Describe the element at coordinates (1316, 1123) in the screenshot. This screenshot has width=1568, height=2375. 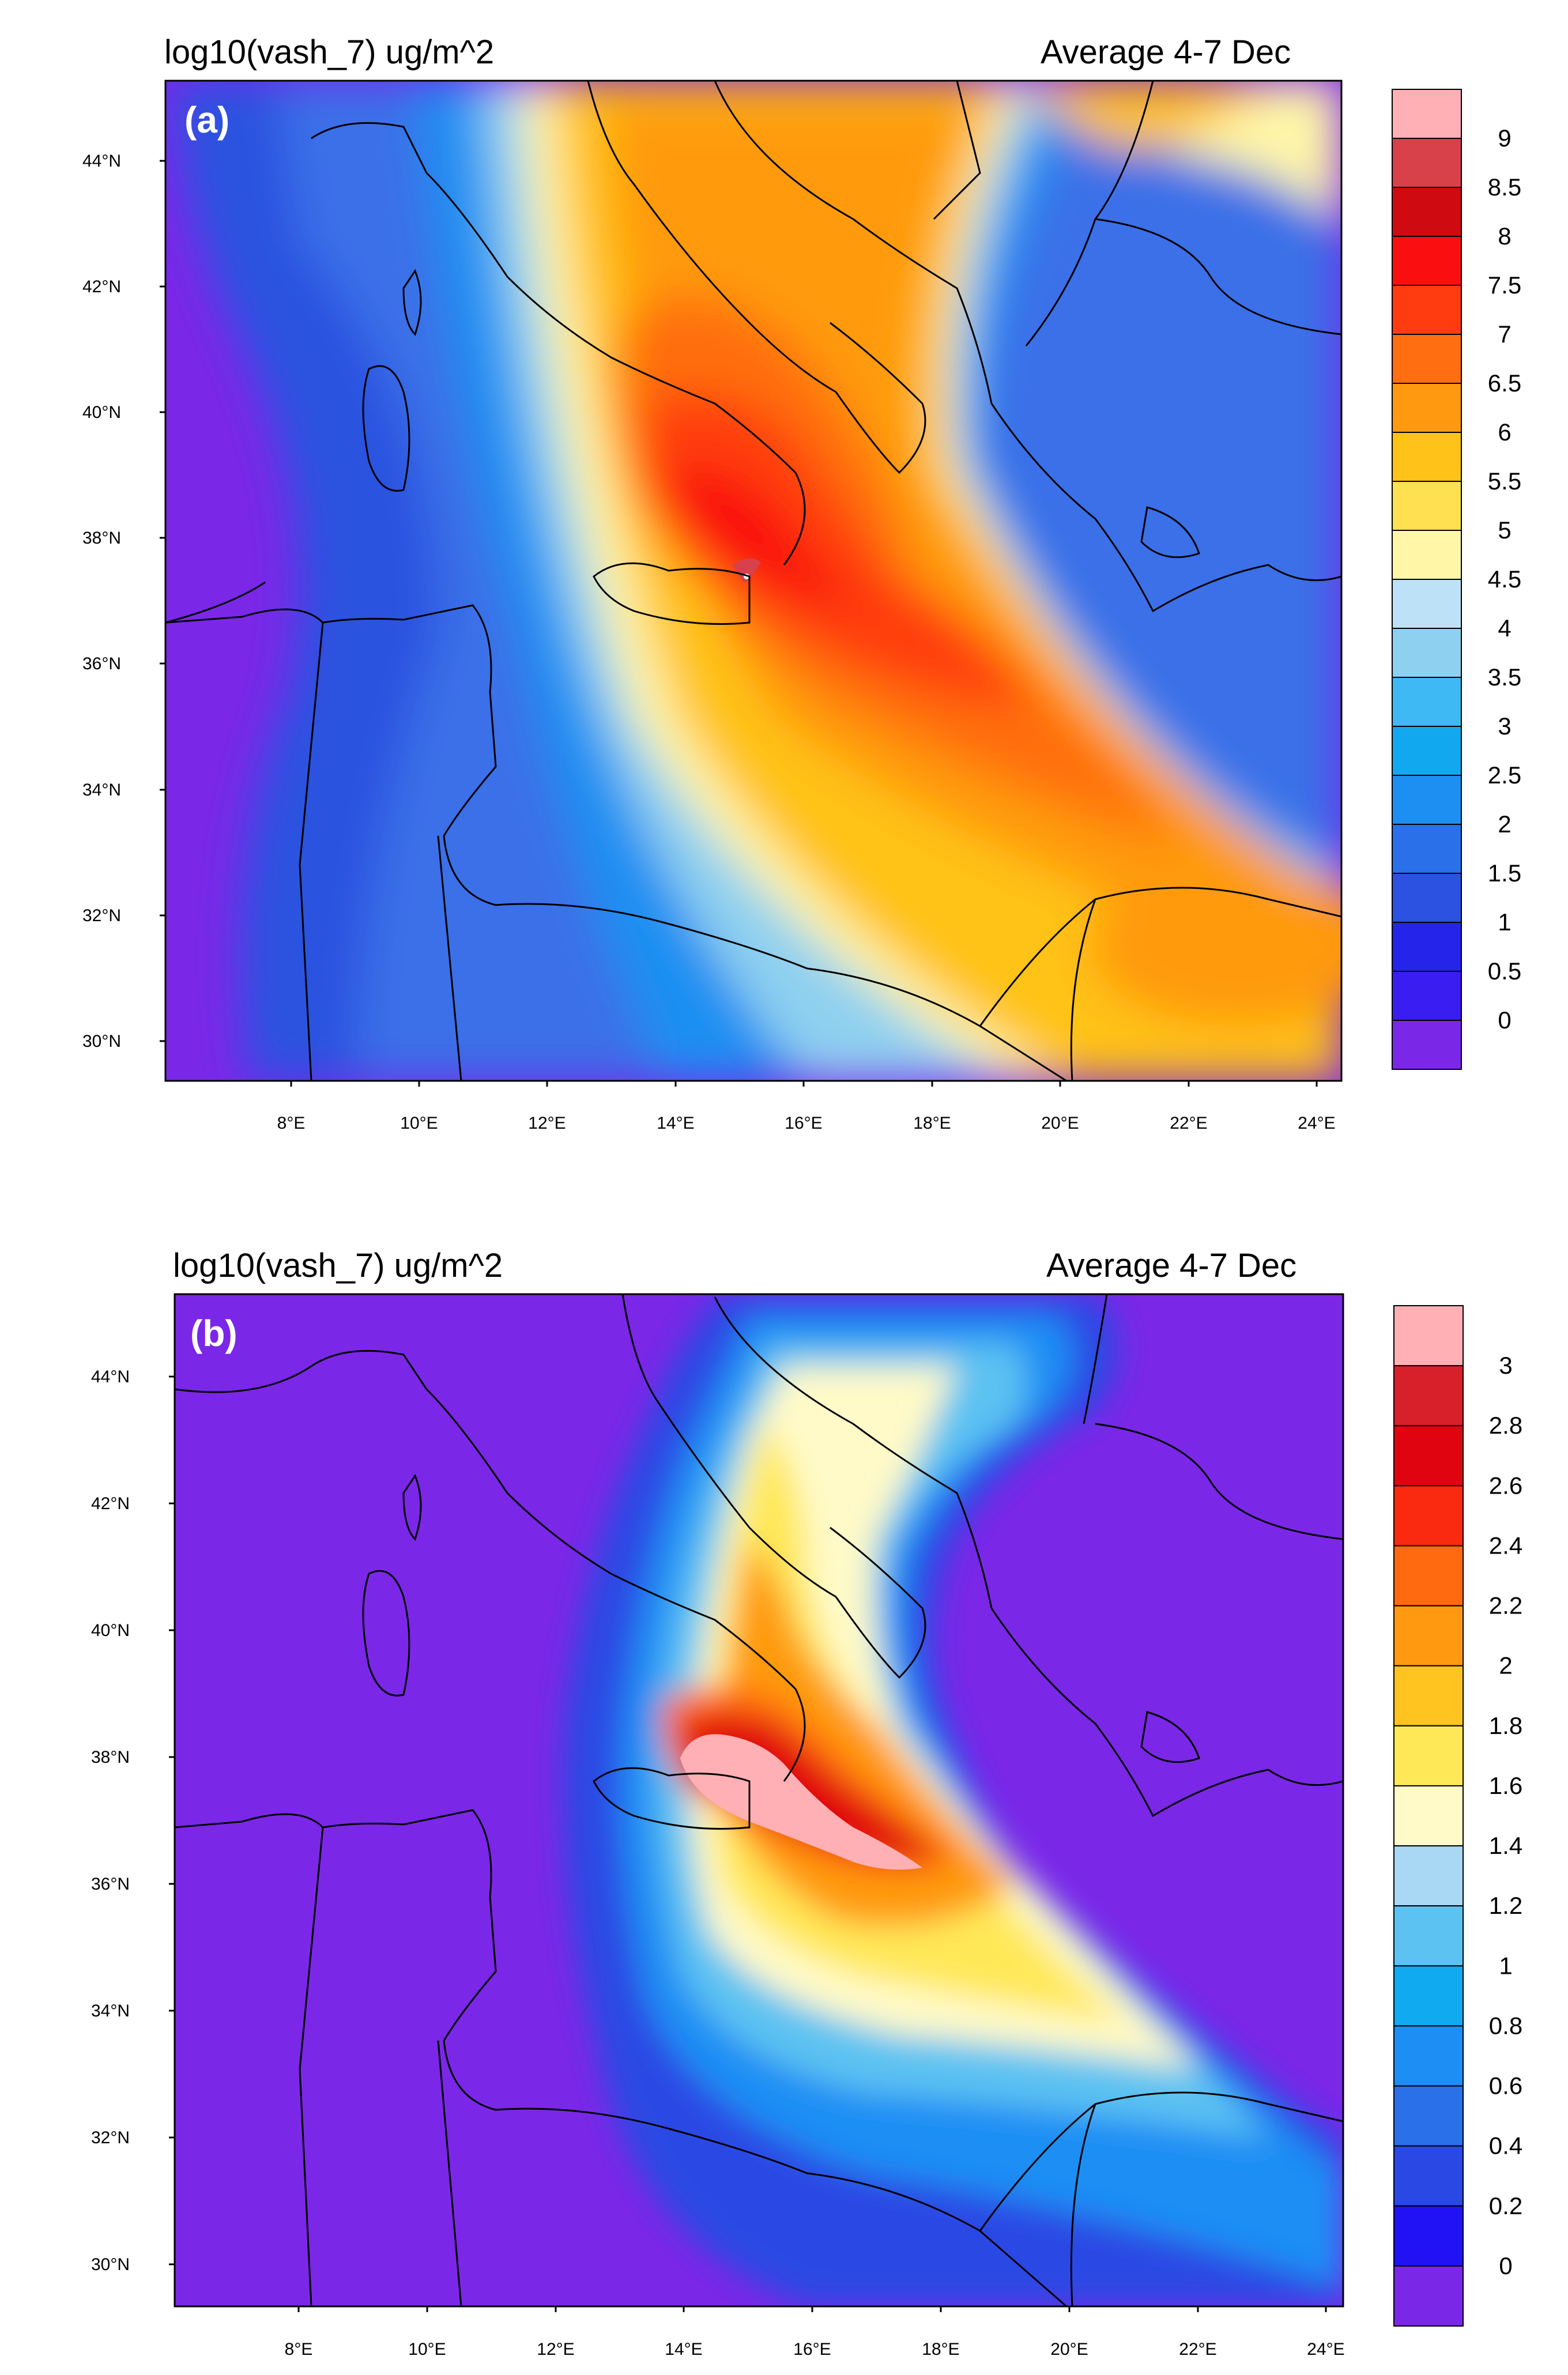
I see `panel-a-lon-label: 24°E` at that location.